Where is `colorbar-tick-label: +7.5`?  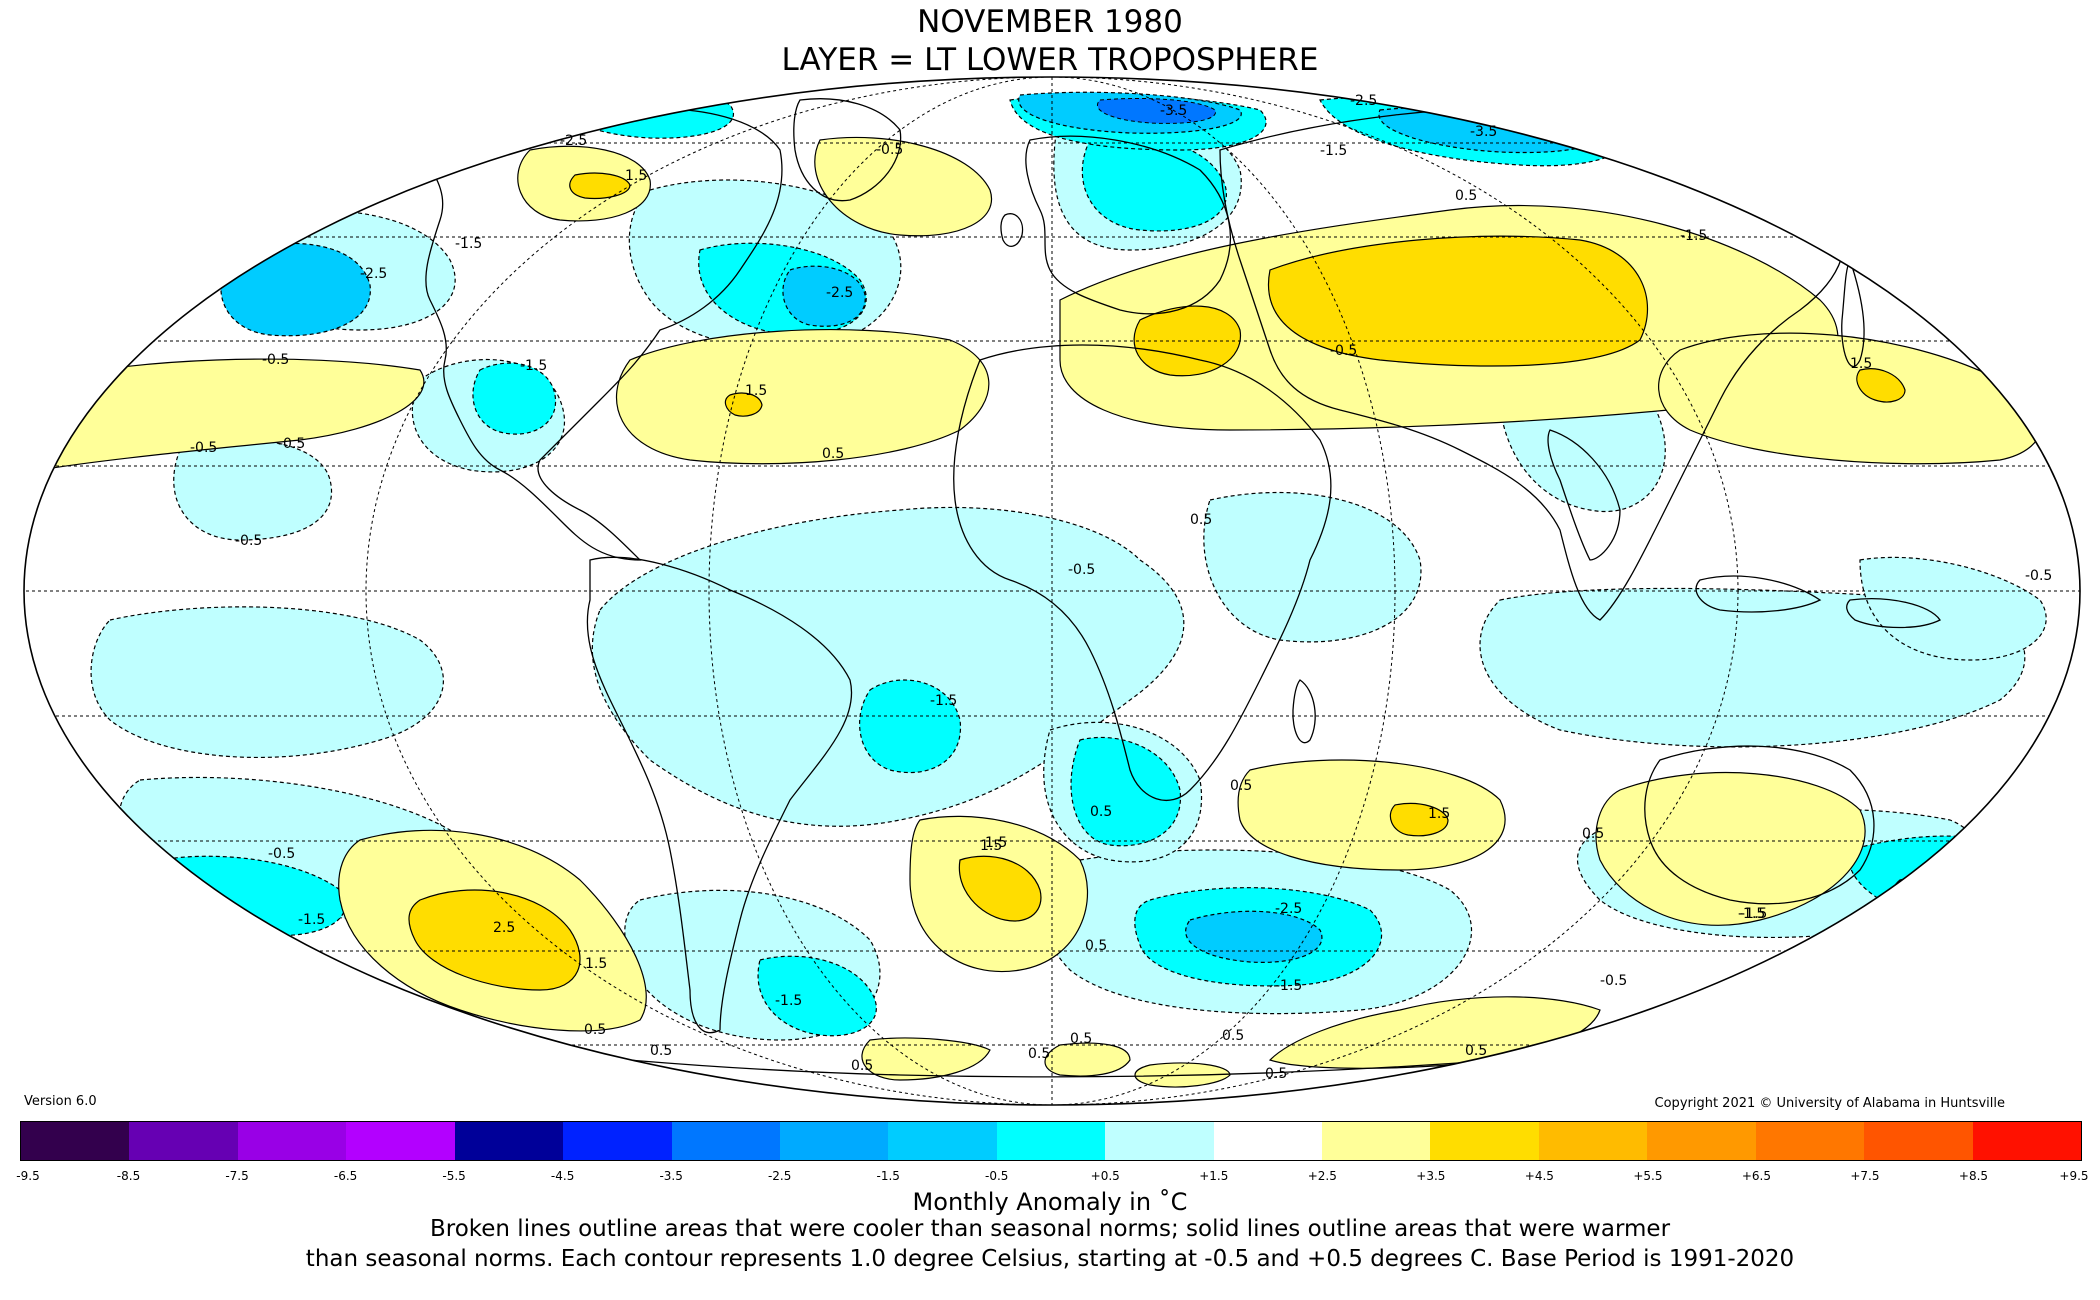 colorbar-tick-label: +7.5 is located at coordinates (1865, 1176).